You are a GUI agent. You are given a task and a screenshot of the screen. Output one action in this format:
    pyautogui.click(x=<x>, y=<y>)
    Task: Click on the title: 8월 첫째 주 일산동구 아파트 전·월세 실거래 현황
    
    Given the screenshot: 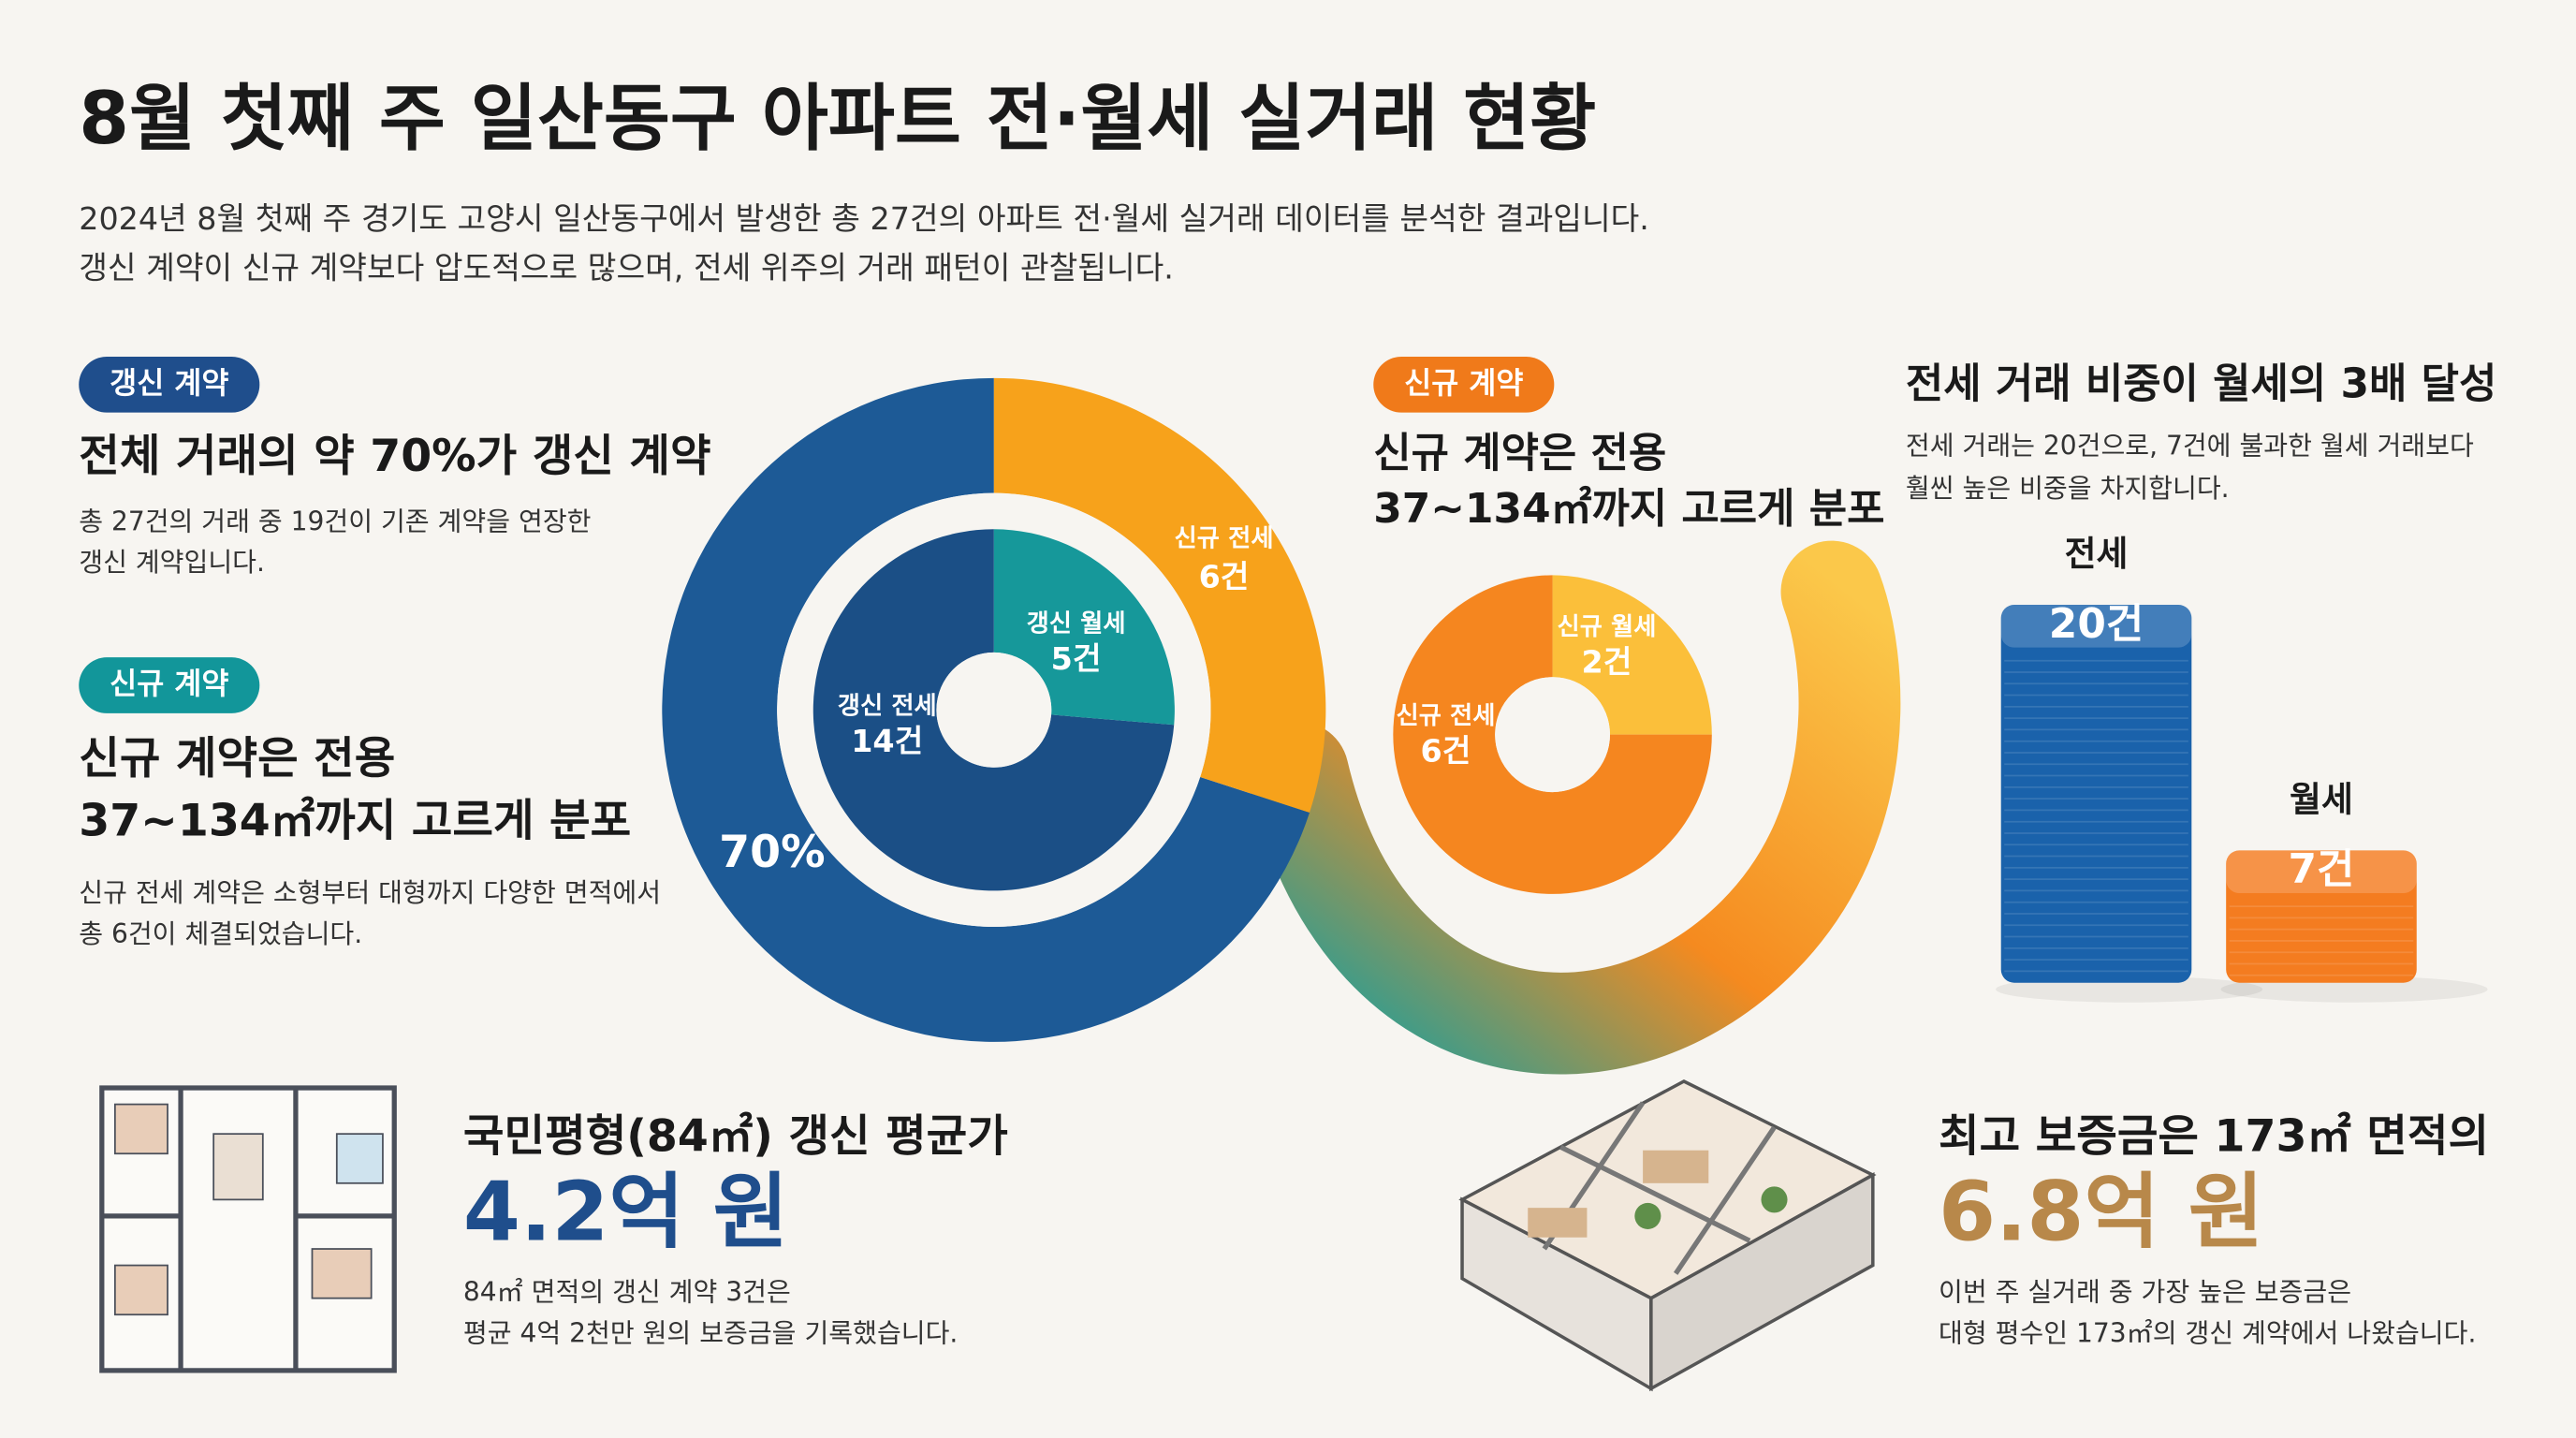 What is the action you would take?
    pyautogui.click(x=837, y=119)
    